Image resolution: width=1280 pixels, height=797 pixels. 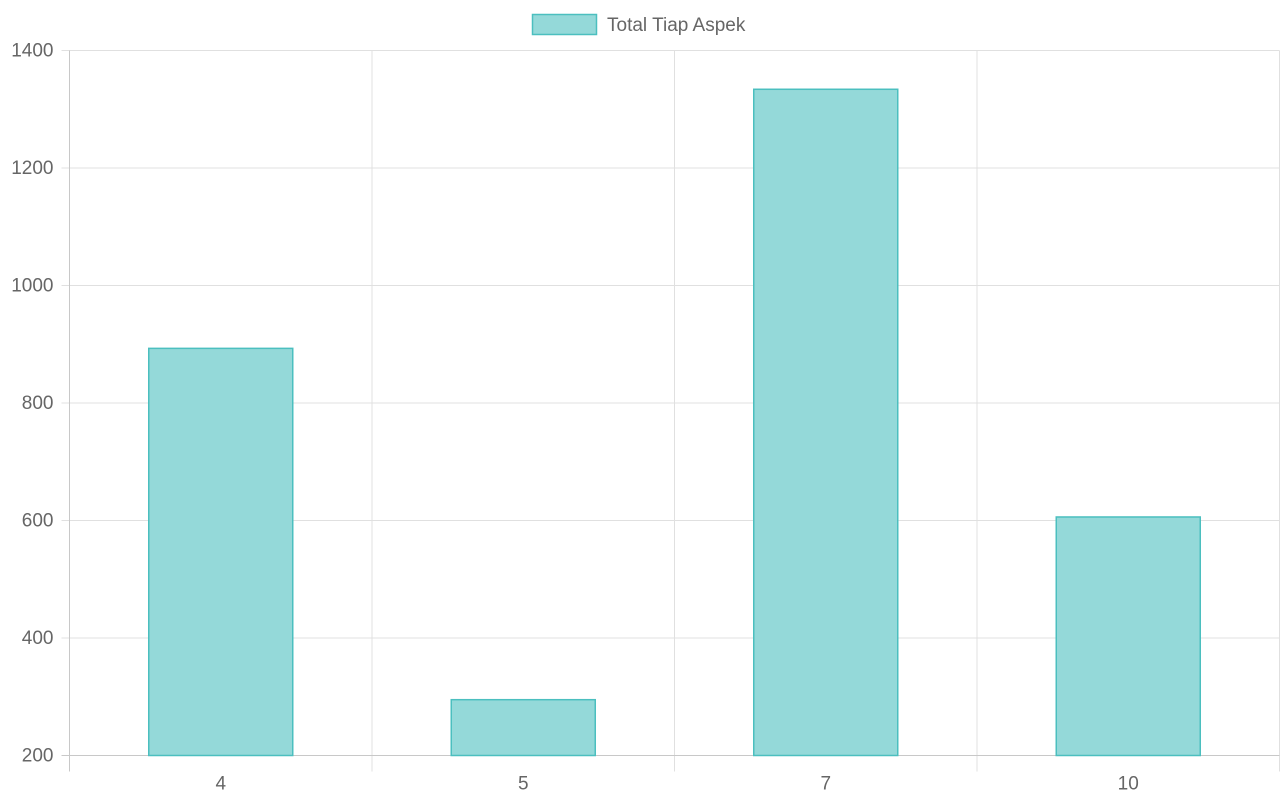 I want to click on y-tick-label: 600, so click(x=38, y=521).